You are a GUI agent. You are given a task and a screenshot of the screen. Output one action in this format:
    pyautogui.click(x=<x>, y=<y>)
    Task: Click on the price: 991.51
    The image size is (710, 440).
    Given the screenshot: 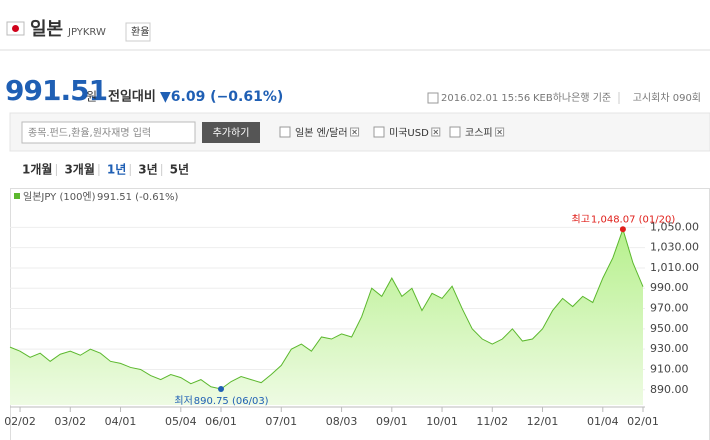 What is the action you would take?
    pyautogui.click(x=56, y=90)
    